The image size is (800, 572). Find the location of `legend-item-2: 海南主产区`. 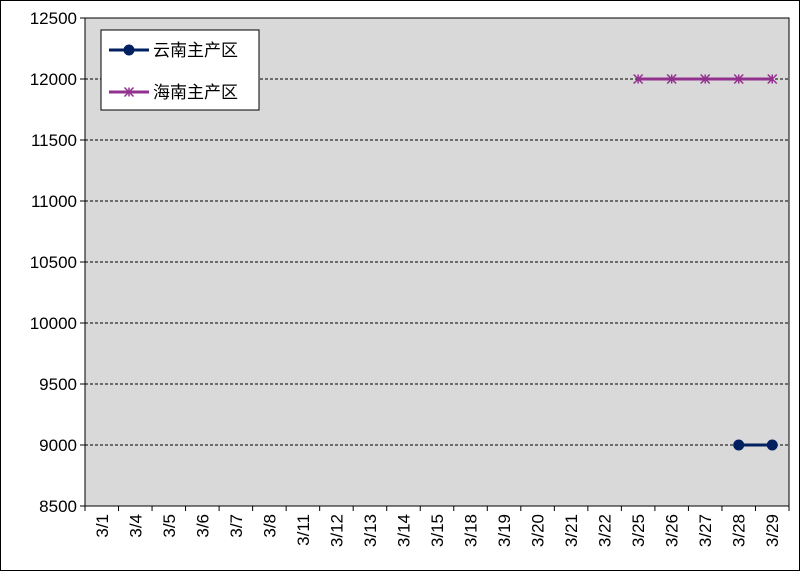

legend-item-2: 海南主产区 is located at coordinates (173, 93).